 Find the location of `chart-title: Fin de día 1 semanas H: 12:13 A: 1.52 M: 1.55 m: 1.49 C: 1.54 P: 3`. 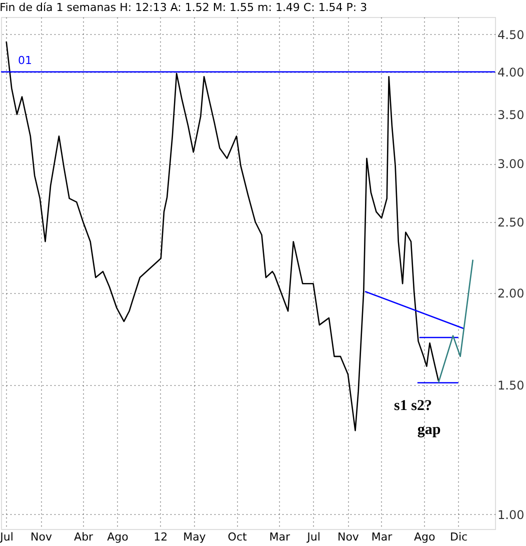

chart-title: Fin de día 1 semanas H: 12:13 A: 1.52 M: 1.55 m: 1.49 C: 1.54 P: 3 is located at coordinates (184, 7).